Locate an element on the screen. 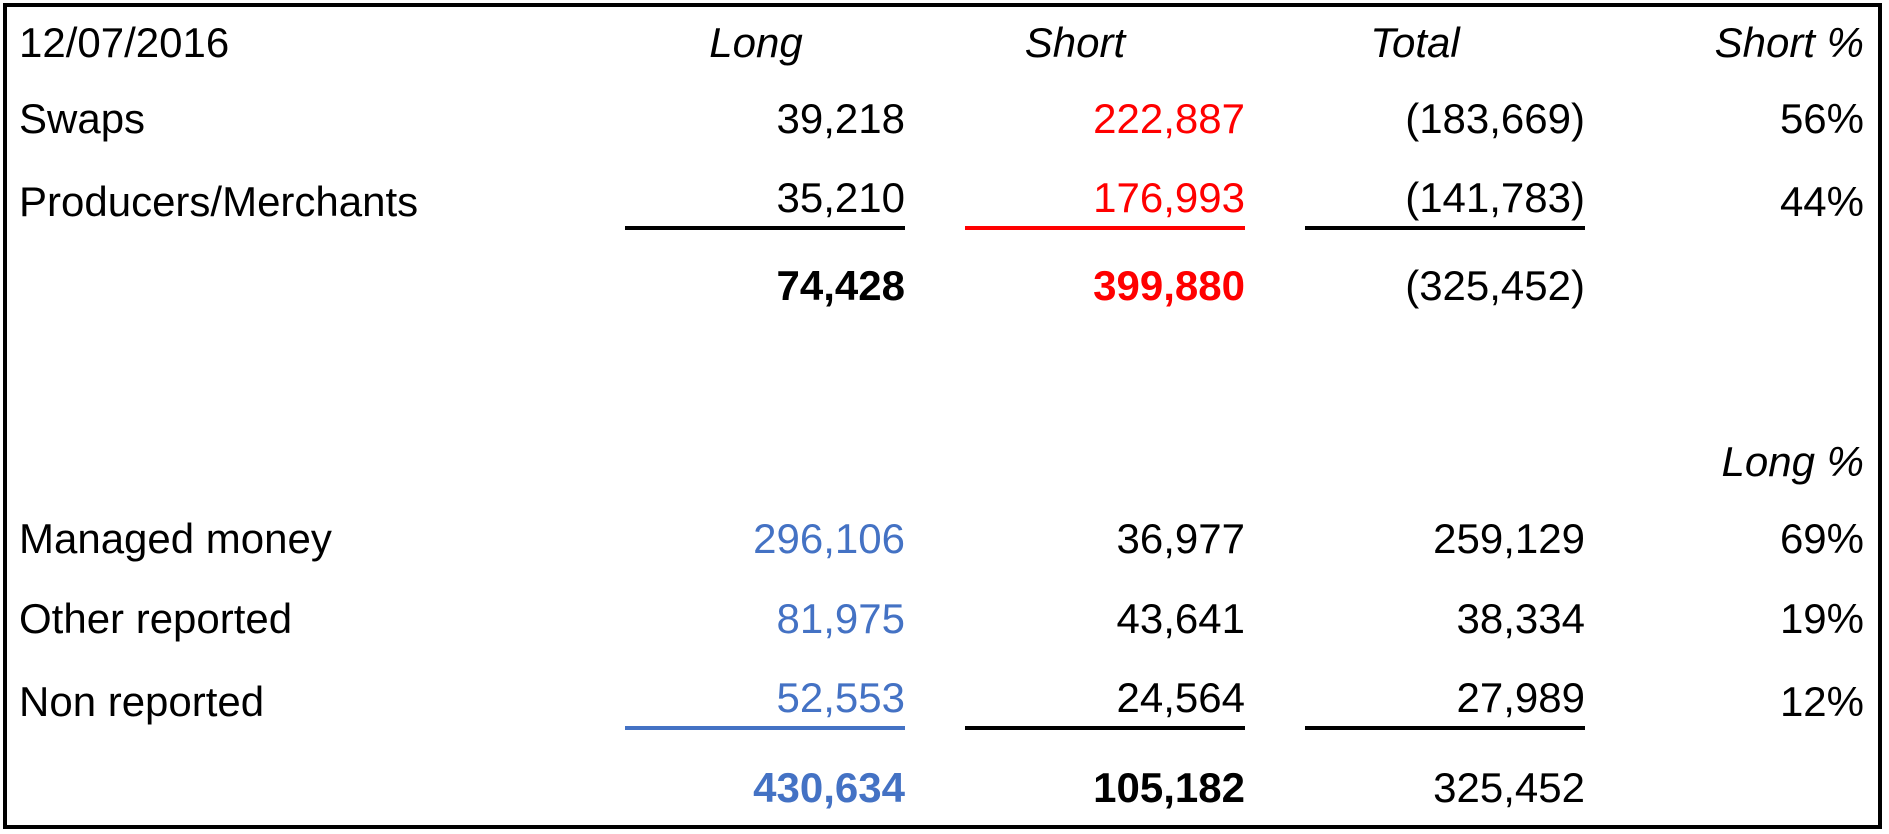 Image resolution: width=1889 pixels, height=834 pixels. report-date: 12/07/2016 is located at coordinates (124, 42).